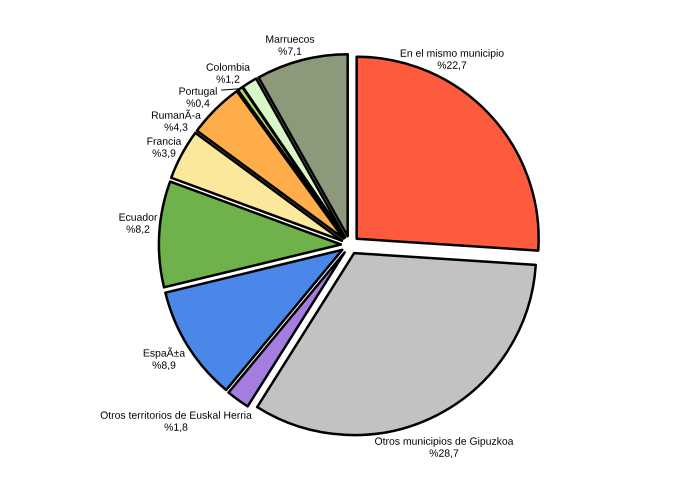  What do you see at coordinates (228, 79) in the screenshot?
I see `data-label: %1,2` at bounding box center [228, 79].